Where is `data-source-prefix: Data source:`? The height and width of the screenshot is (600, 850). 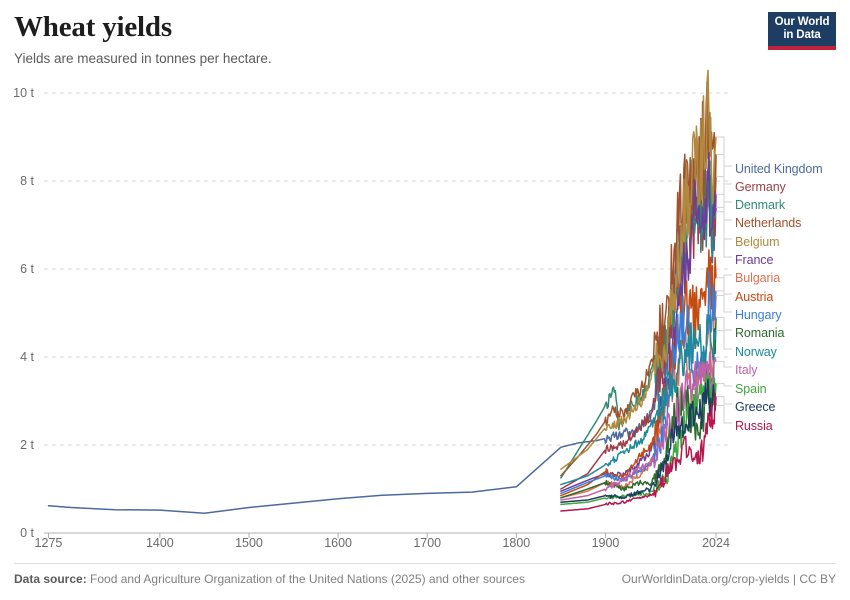 data-source-prefix: Data source: is located at coordinates (50, 579).